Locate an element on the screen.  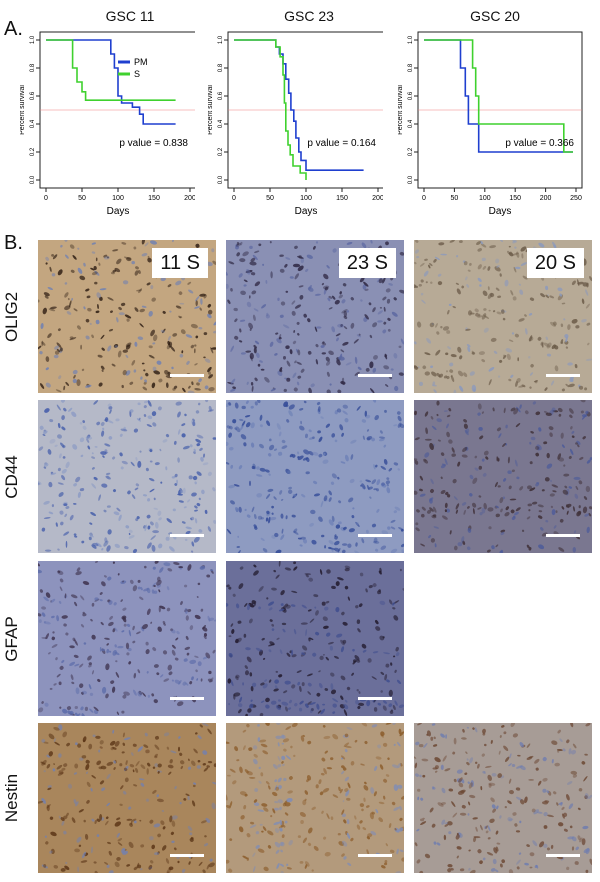
plot-title-gsc11: GSC 11 is located at coordinates (130, 16).